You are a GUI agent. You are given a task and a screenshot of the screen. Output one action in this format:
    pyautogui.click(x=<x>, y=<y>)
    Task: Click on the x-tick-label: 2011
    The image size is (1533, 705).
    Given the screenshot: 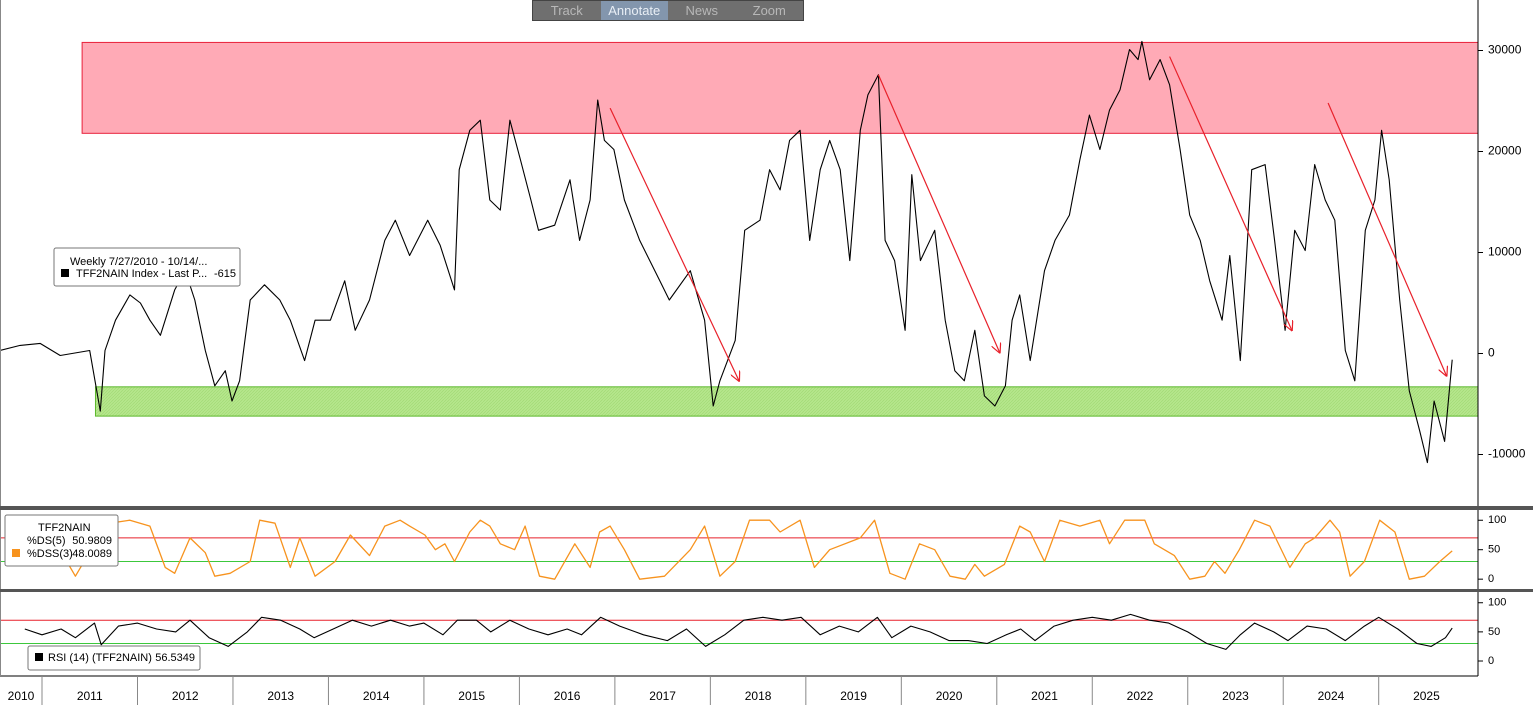 What is the action you would take?
    pyautogui.click(x=90, y=696)
    